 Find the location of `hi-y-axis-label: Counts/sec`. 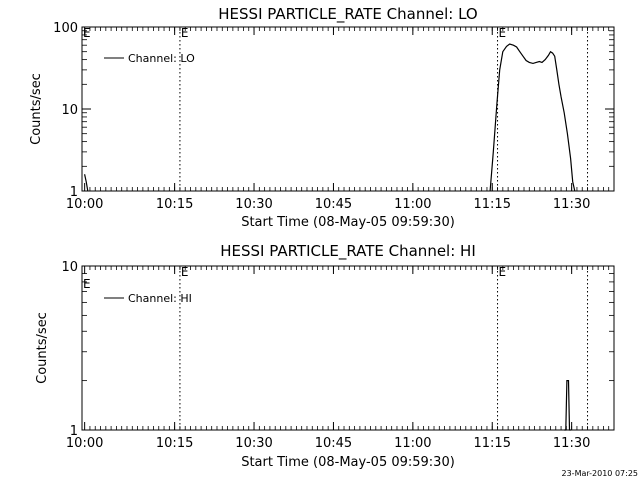

hi-y-axis-label: Counts/sec is located at coordinates (42, 348).